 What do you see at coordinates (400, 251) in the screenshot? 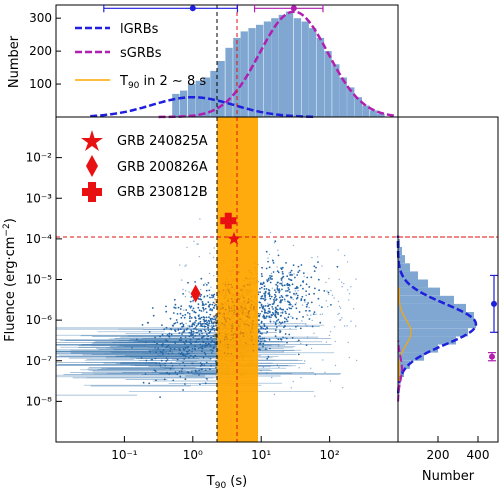
I see `right-bar` at bounding box center [400, 251].